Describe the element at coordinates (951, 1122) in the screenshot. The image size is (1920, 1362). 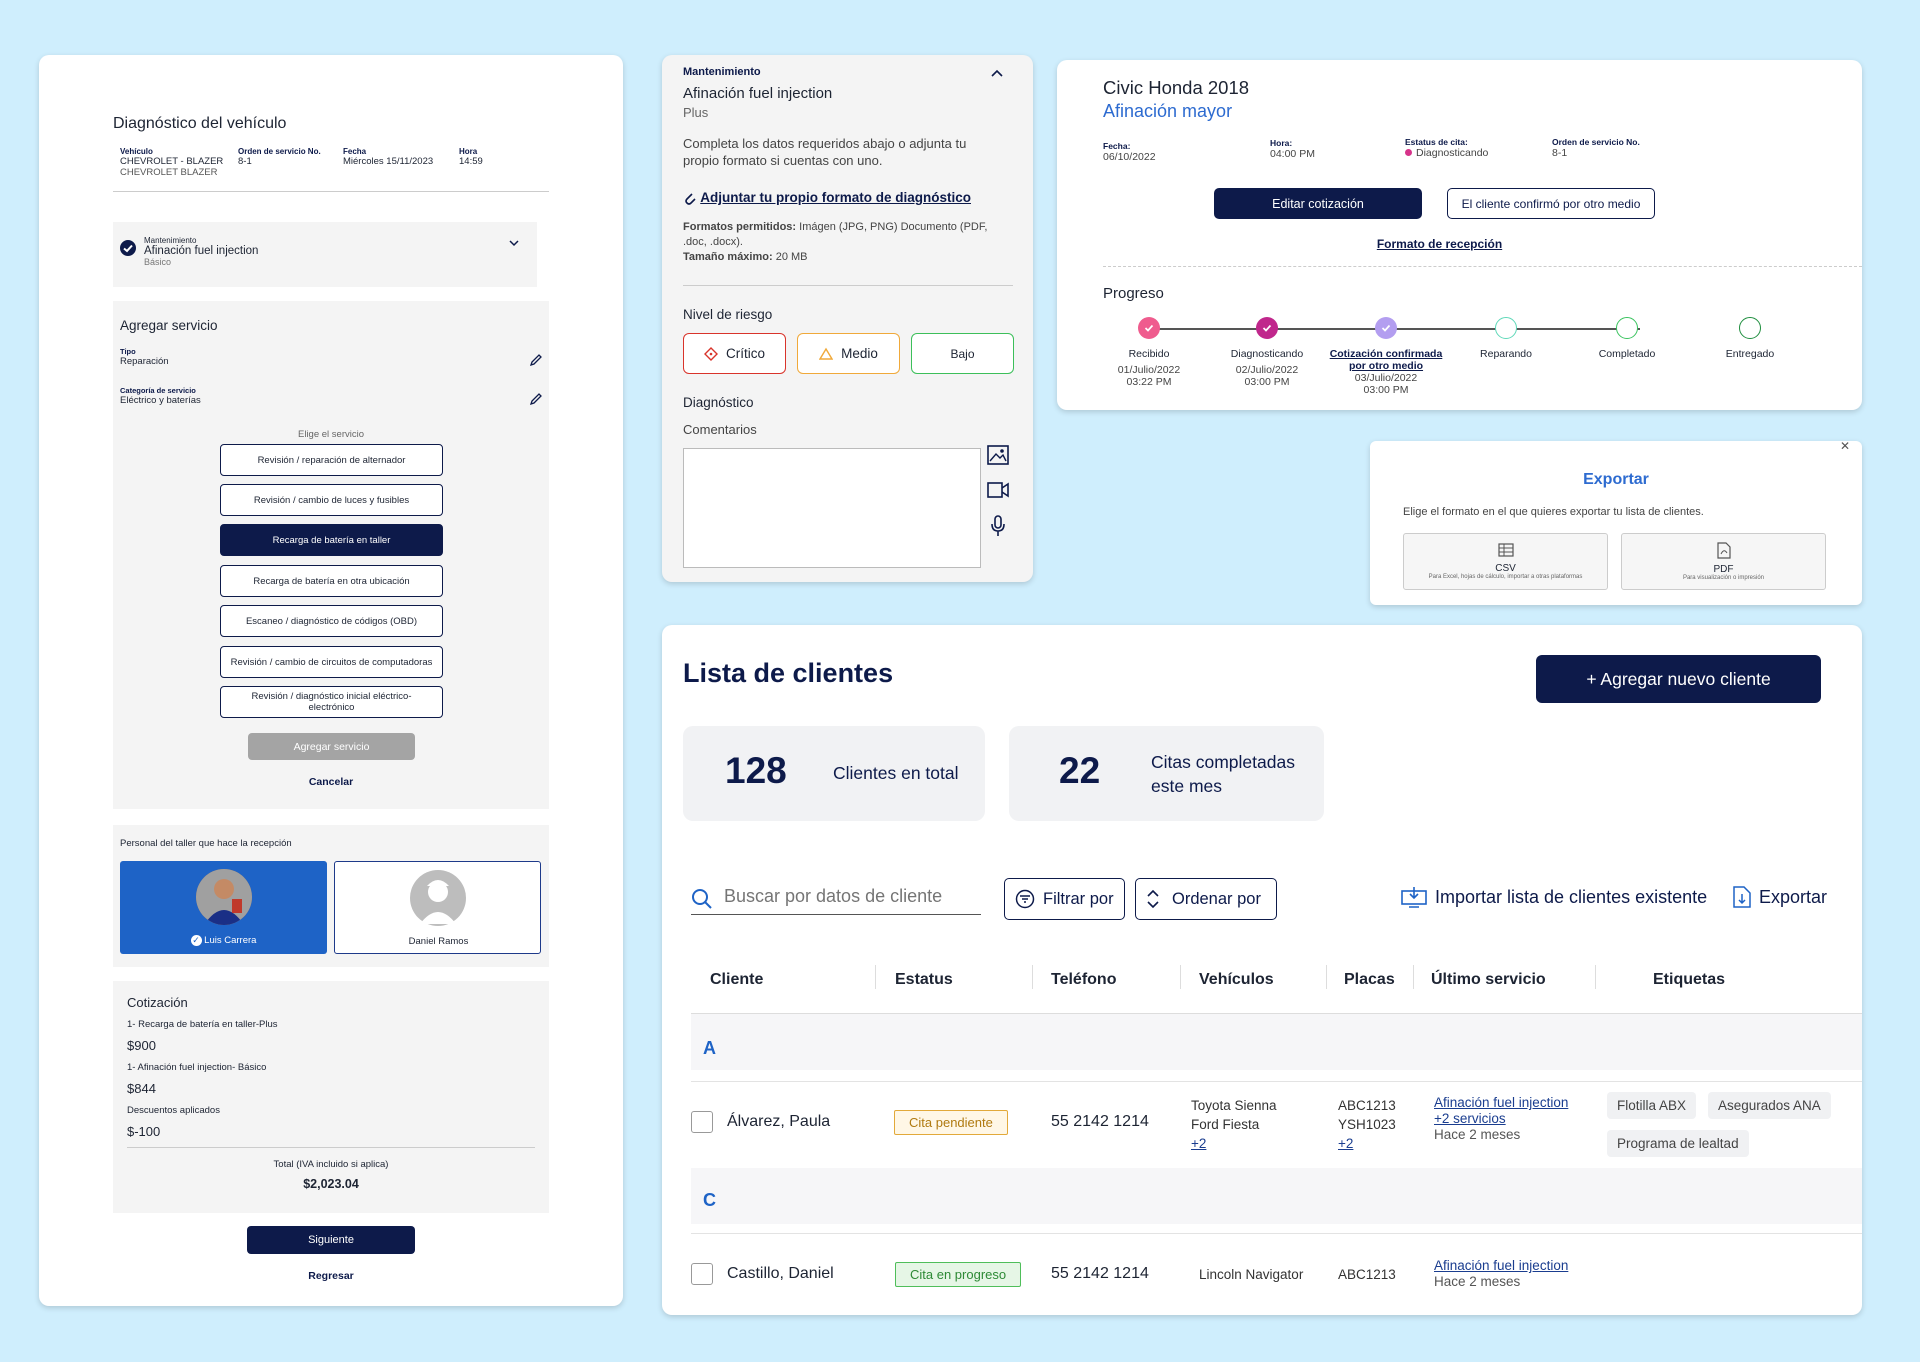
I see `status-badge: Cita pendiente` at that location.